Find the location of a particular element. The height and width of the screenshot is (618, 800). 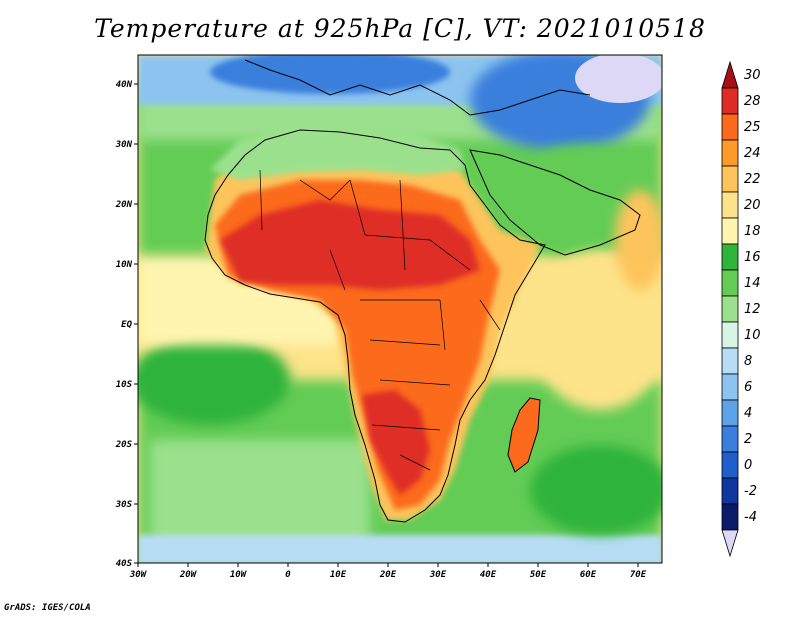

colorbar-label: -2 is located at coordinates (750, 491).